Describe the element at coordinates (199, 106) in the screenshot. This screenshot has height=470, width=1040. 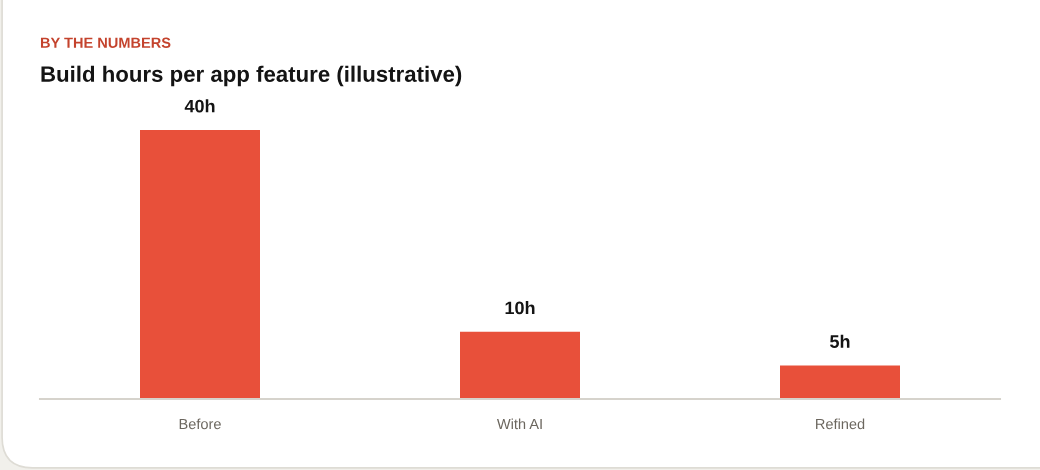
I see `data-label: 40h` at that location.